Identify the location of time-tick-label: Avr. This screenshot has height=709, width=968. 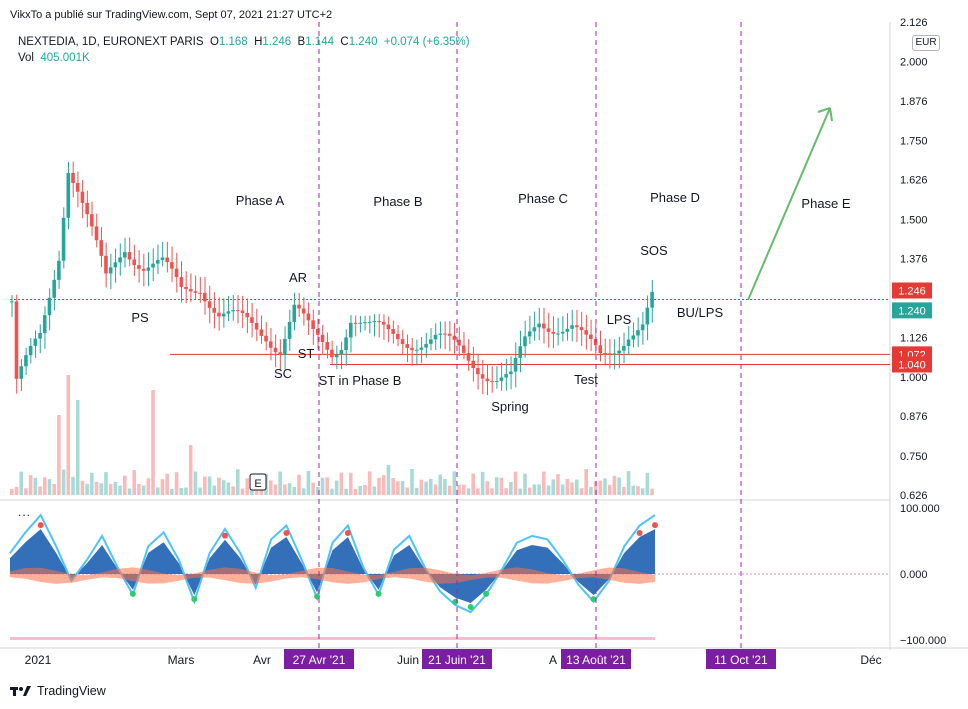
(262, 660).